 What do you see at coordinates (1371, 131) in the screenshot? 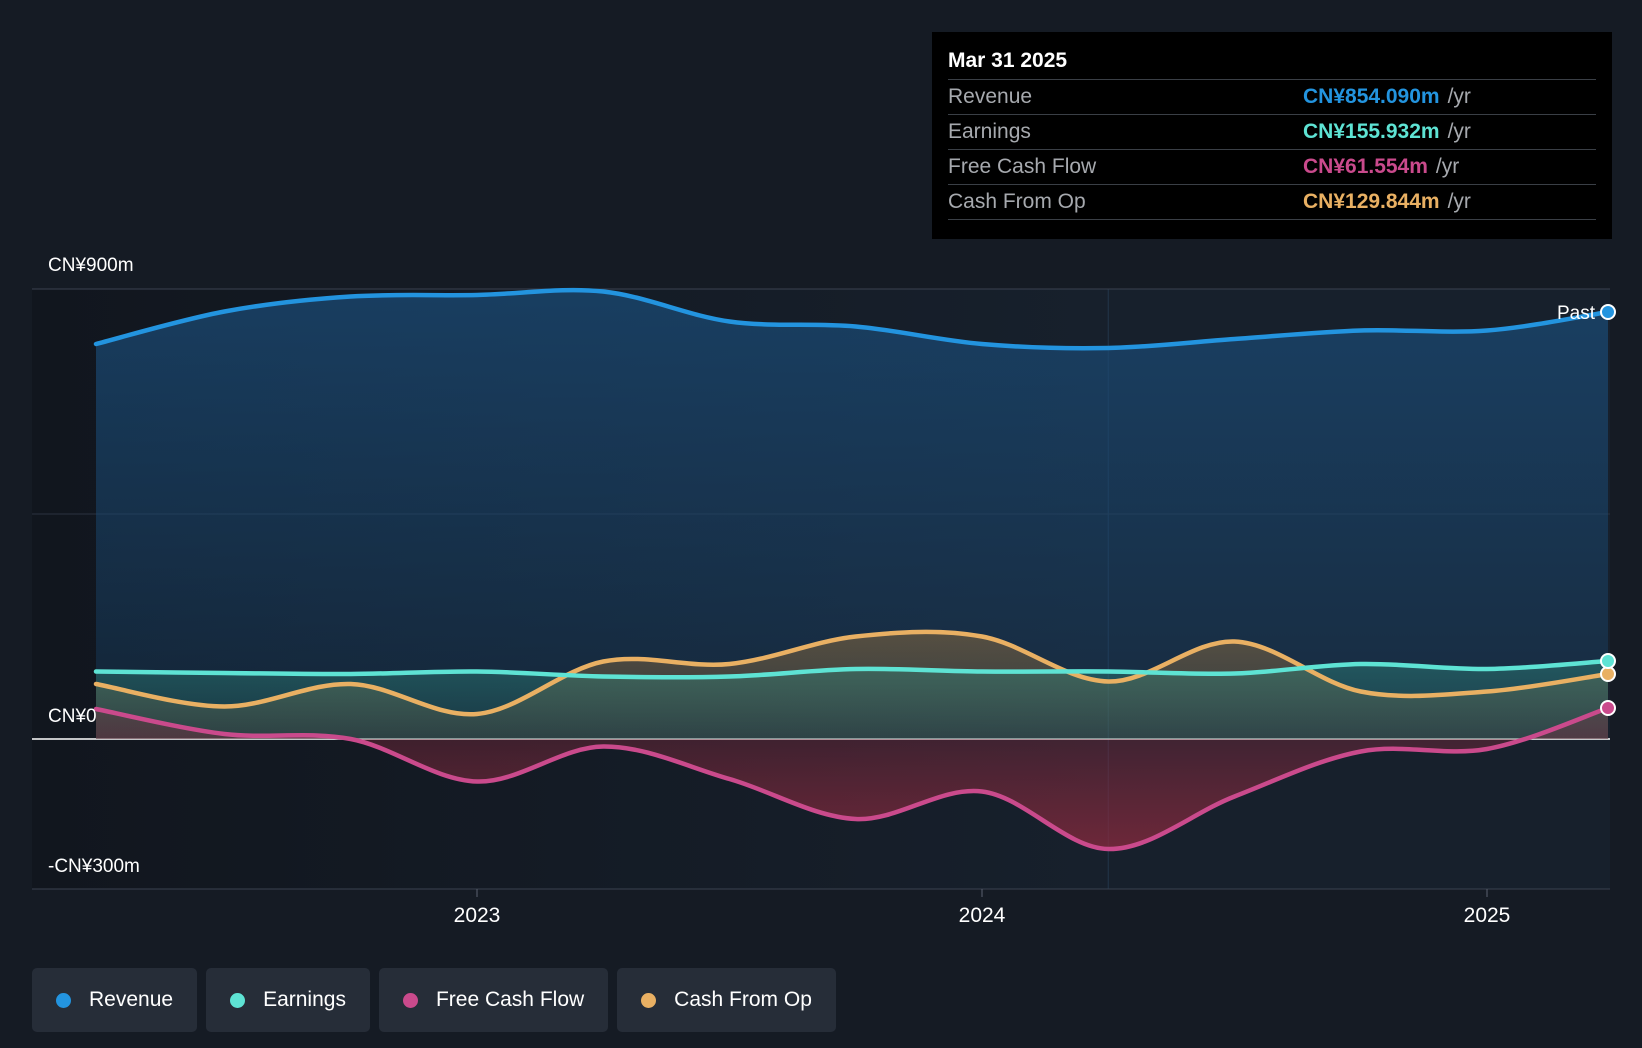
I see `tooltip-value: CN¥155.932m` at bounding box center [1371, 131].